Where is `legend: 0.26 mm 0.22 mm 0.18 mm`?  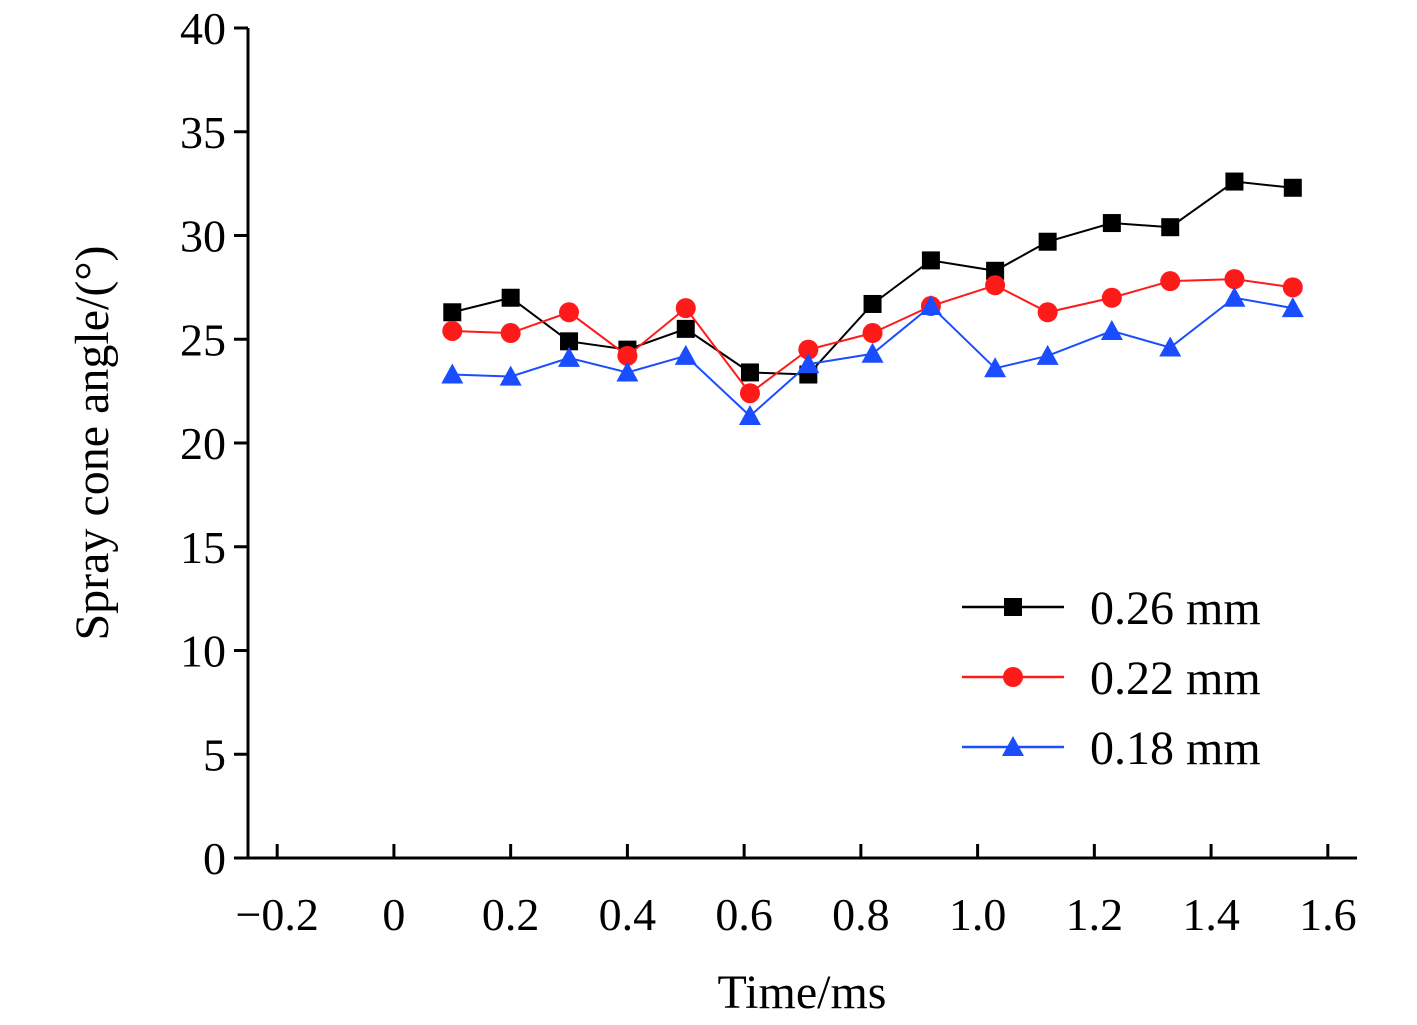 legend: 0.26 mm 0.22 mm 0.18 mm is located at coordinates (1111, 678).